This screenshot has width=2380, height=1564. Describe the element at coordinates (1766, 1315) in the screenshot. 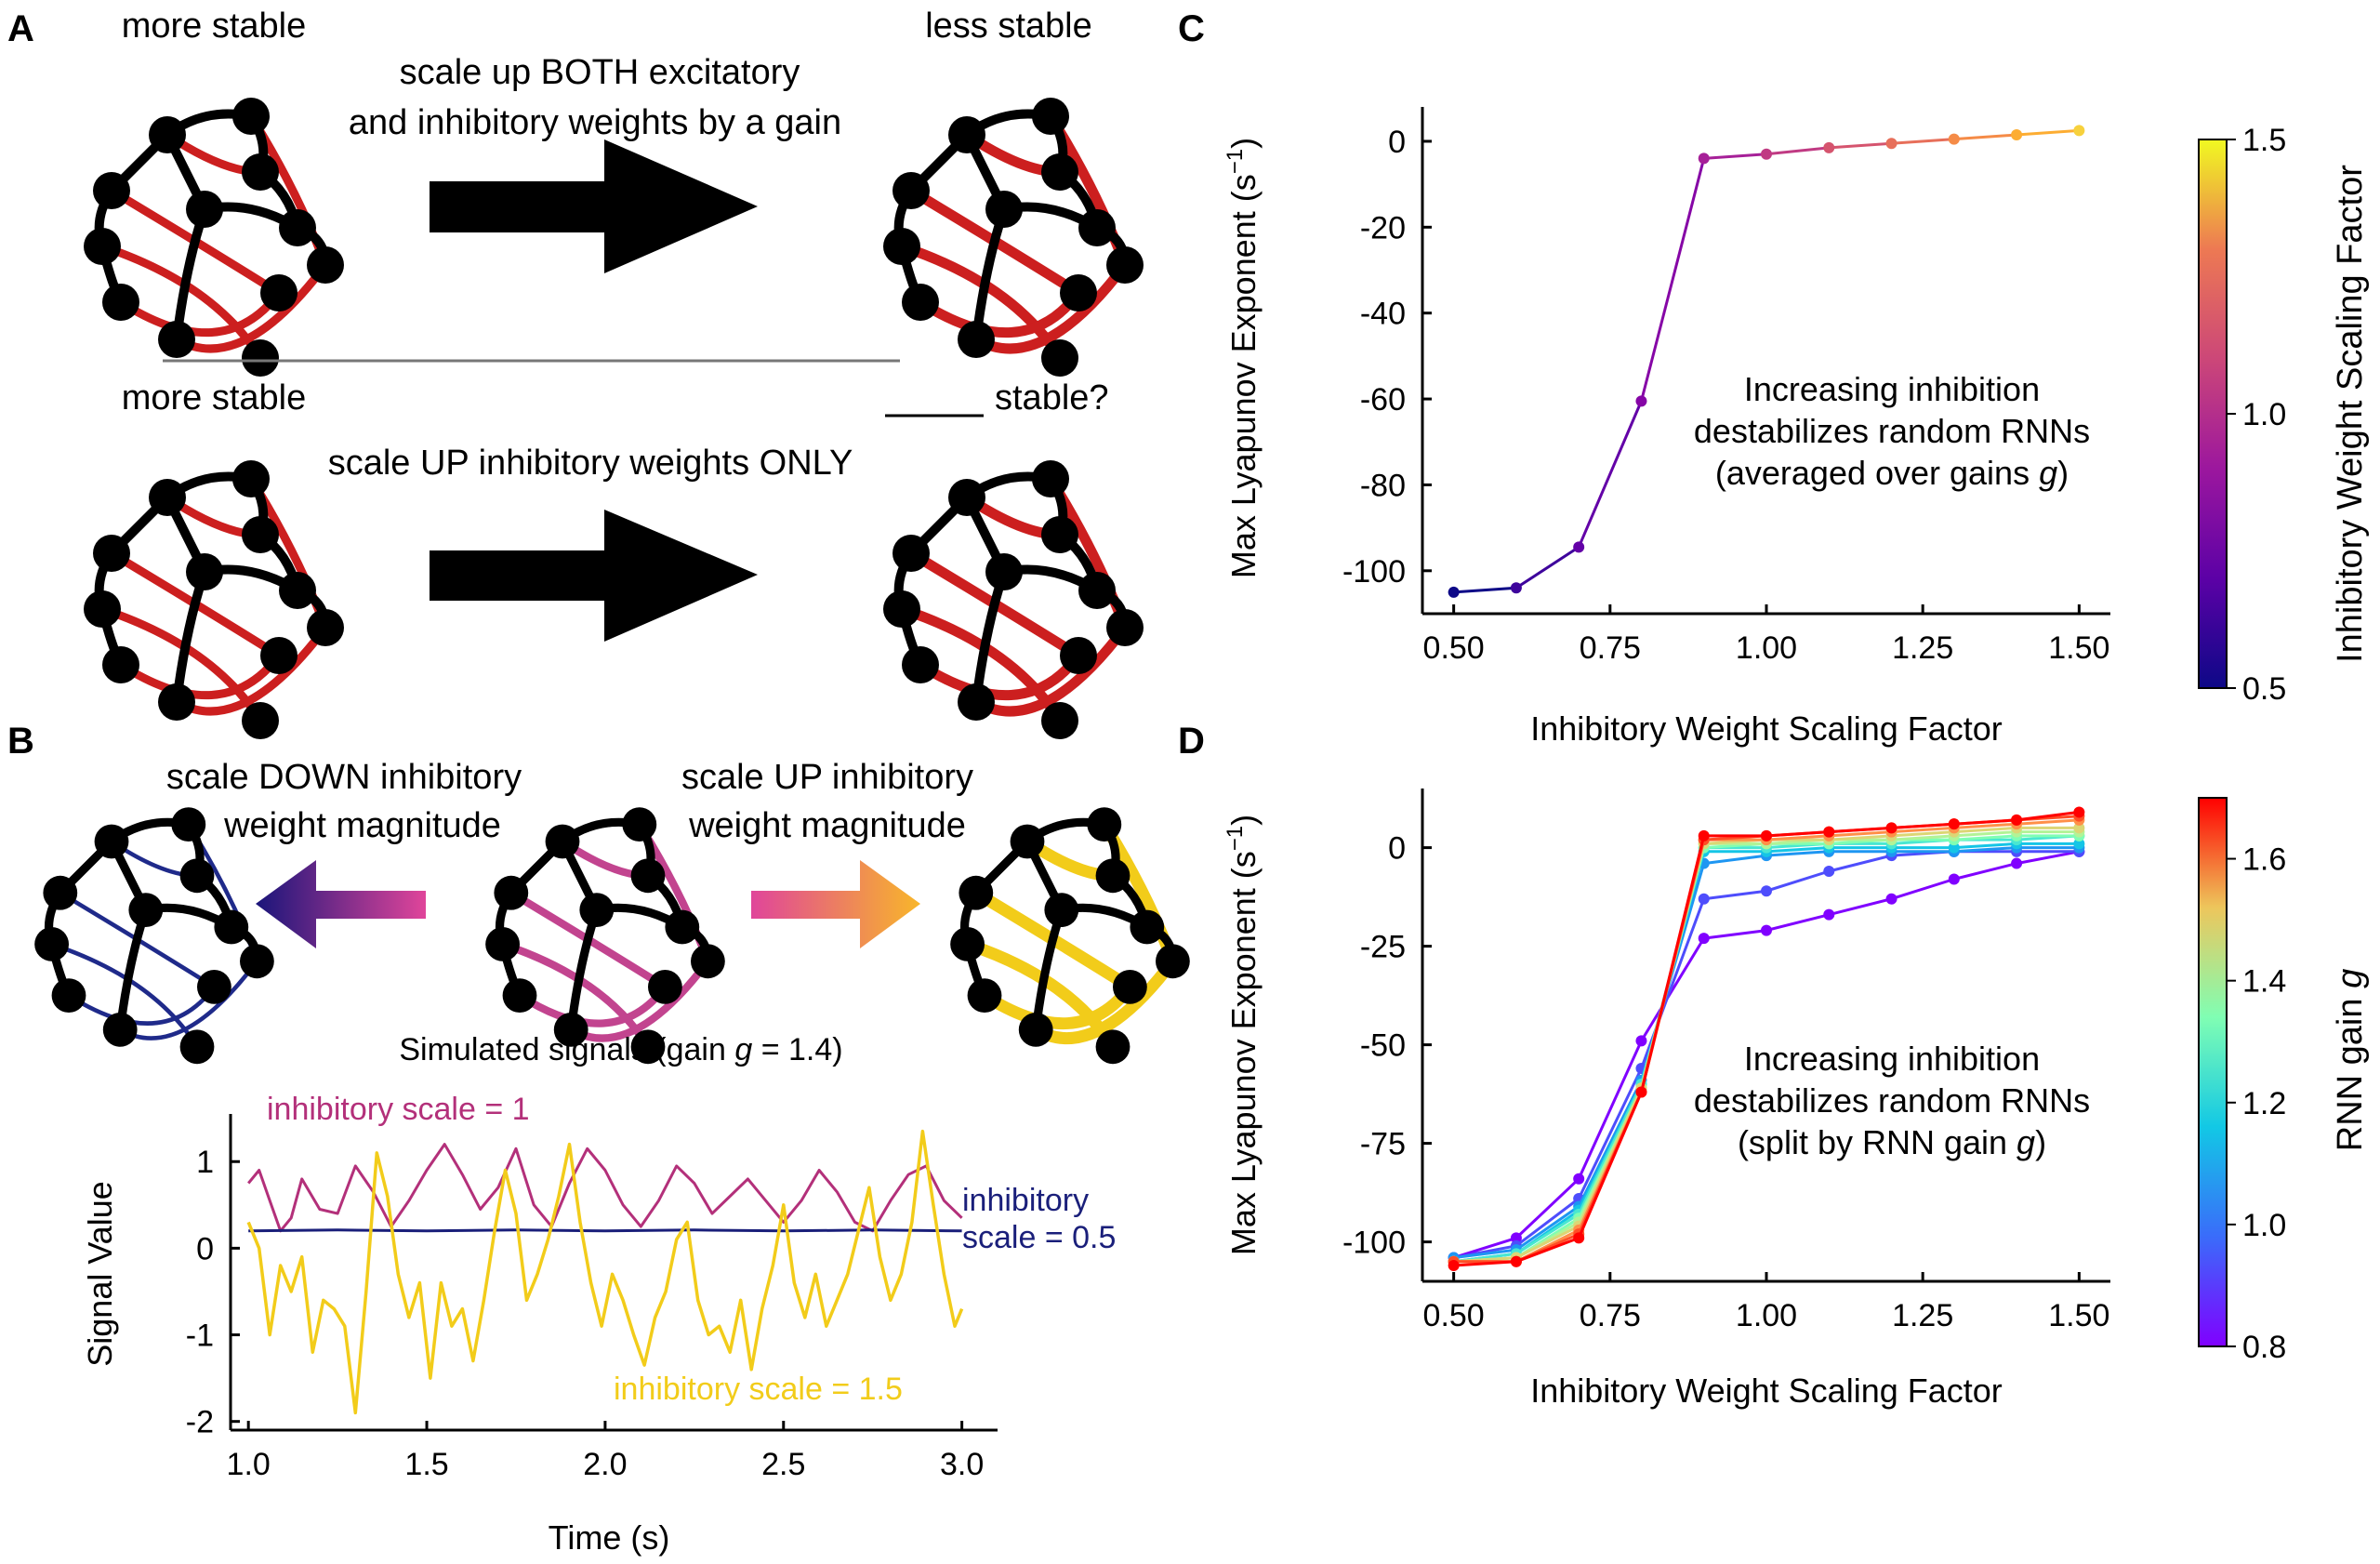

I see `chart-d-xtick-label: 1.00` at that location.